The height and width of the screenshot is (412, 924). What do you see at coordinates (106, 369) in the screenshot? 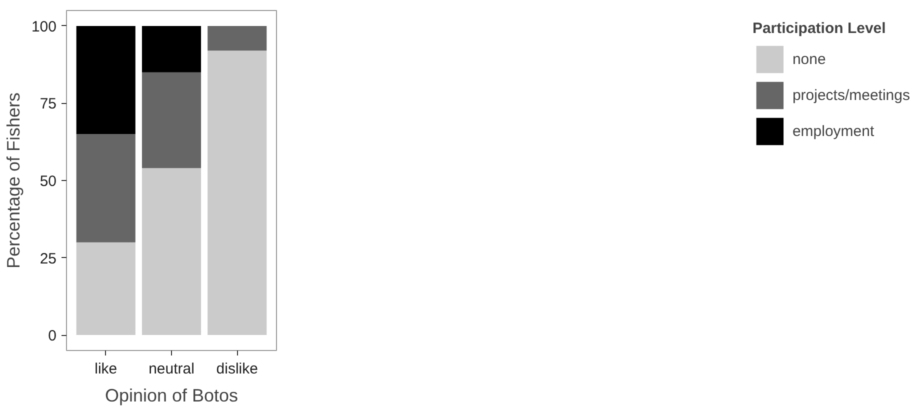
I see `x-tick-label: like` at bounding box center [106, 369].